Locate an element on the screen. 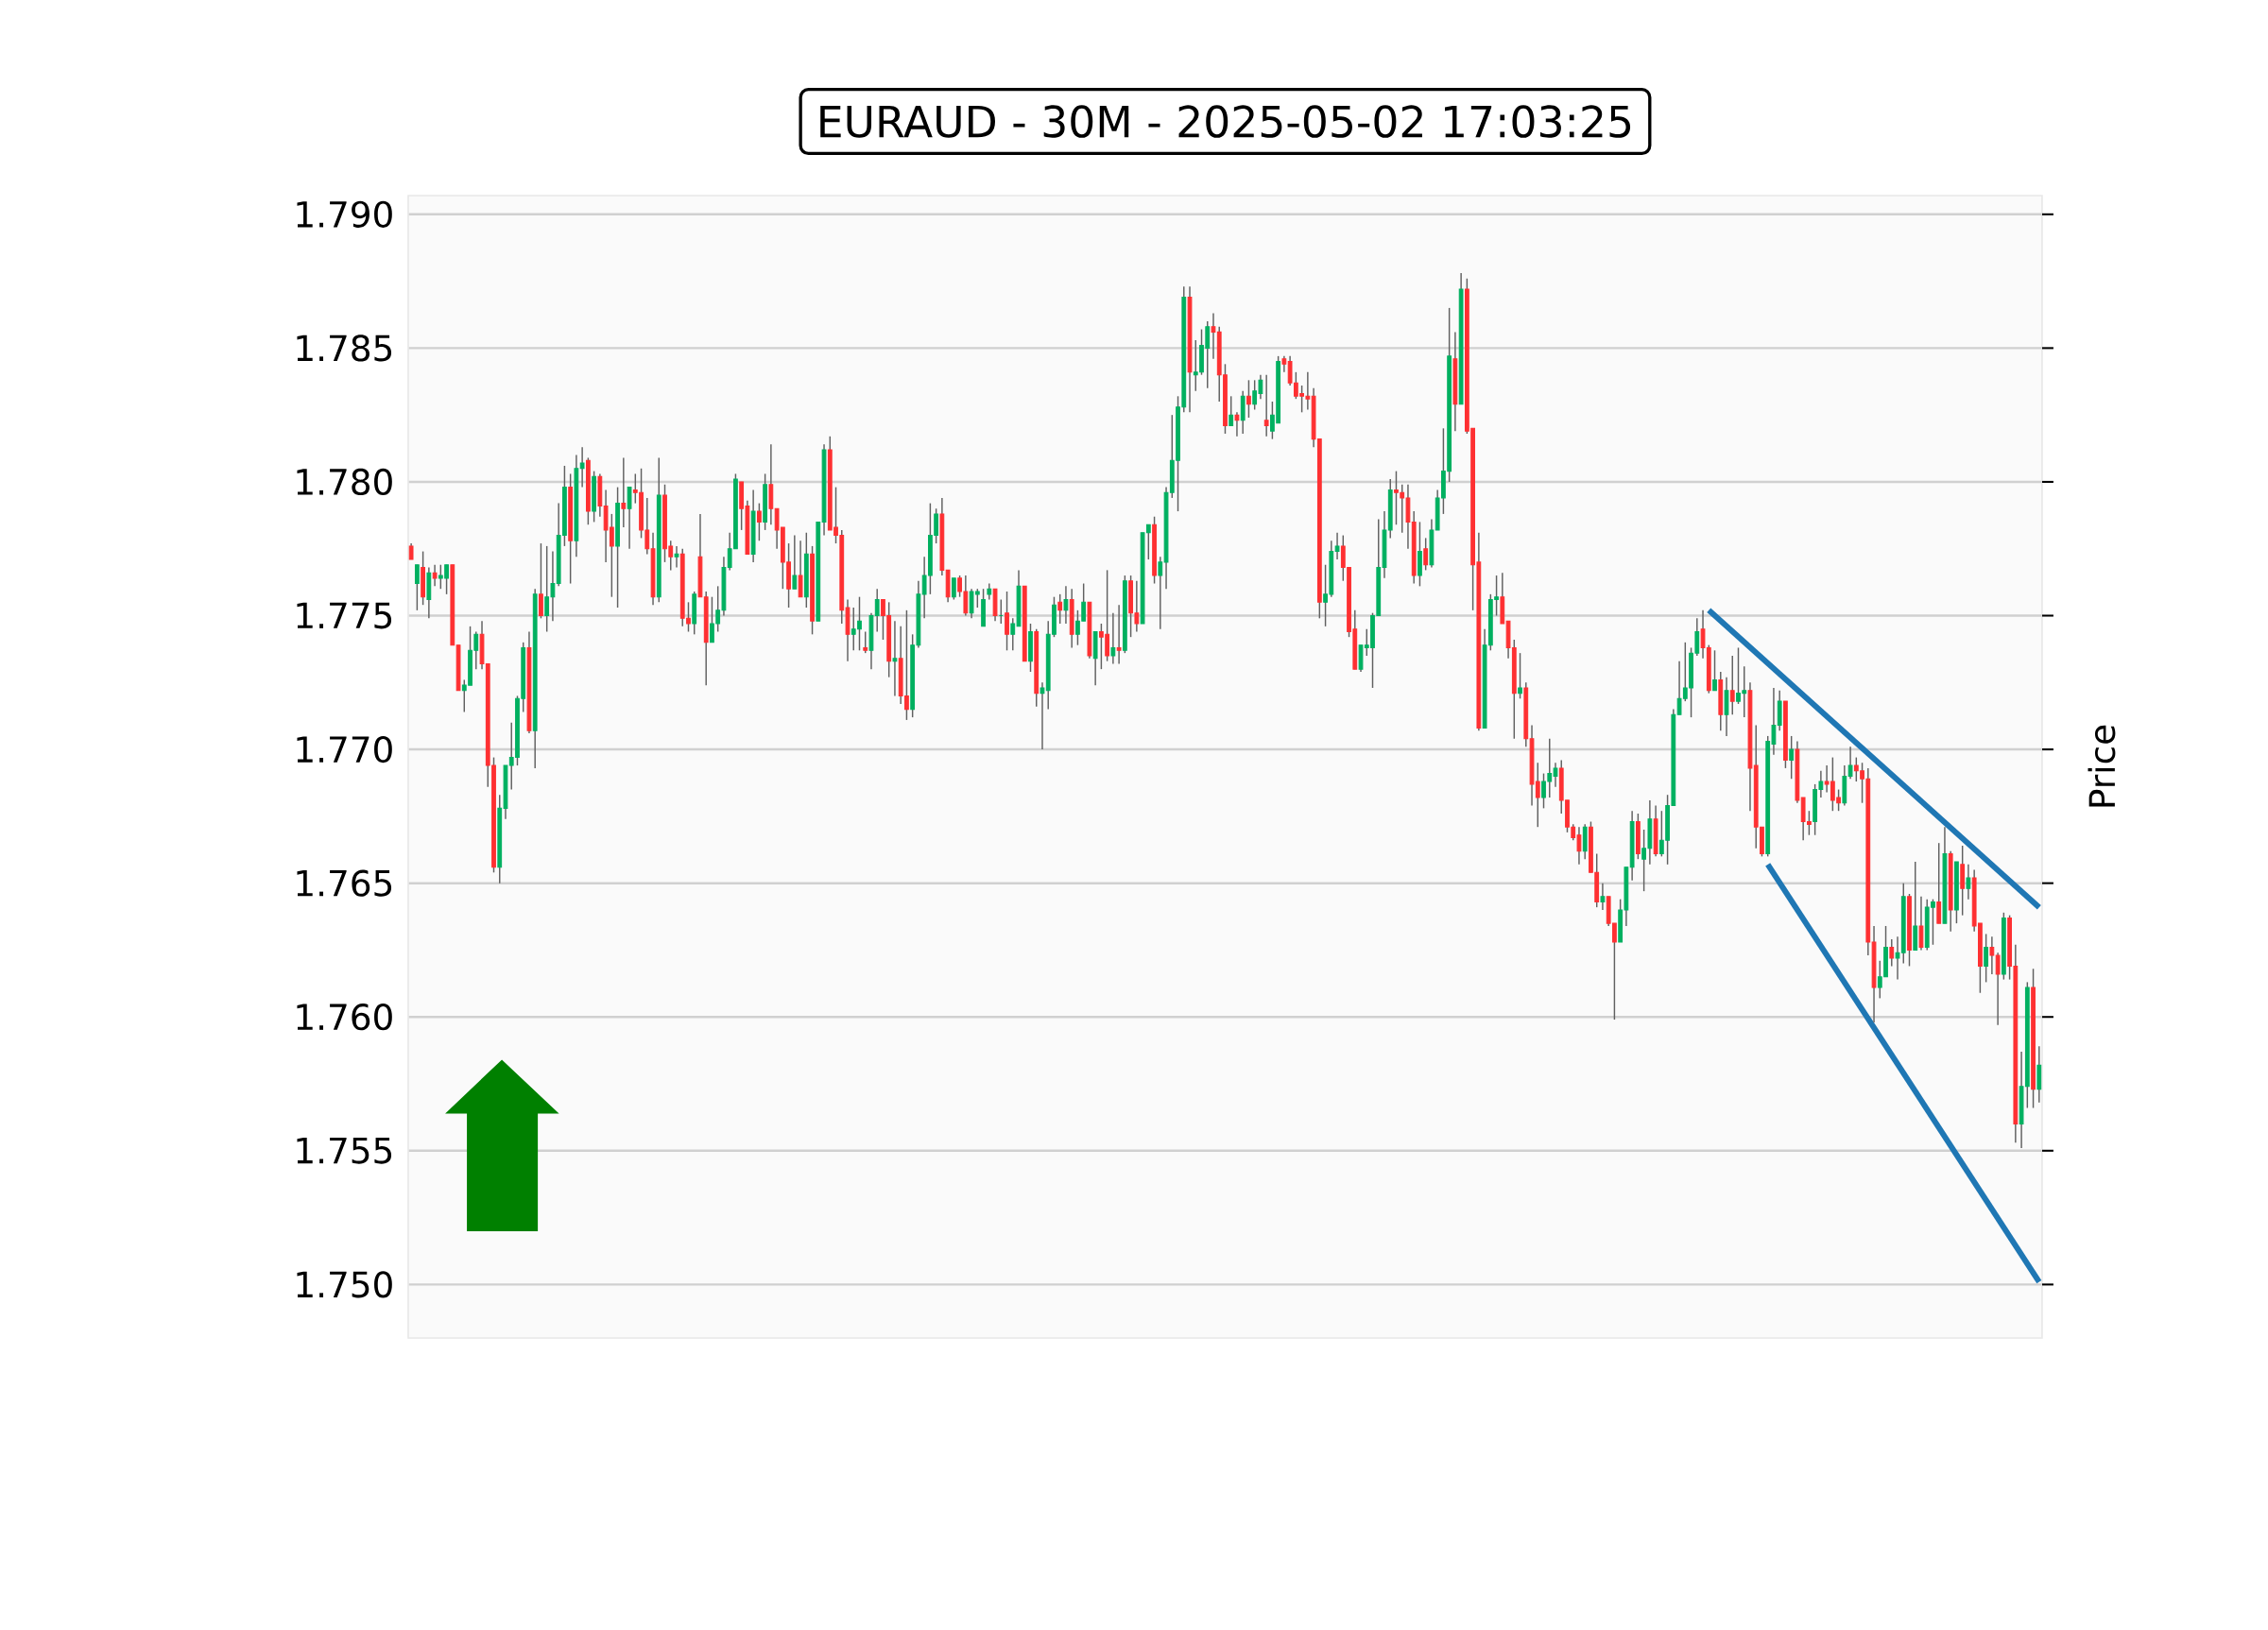 This screenshot has height=1630, width=2268. y-tick-label: 1.750 is located at coordinates (344, 1285).